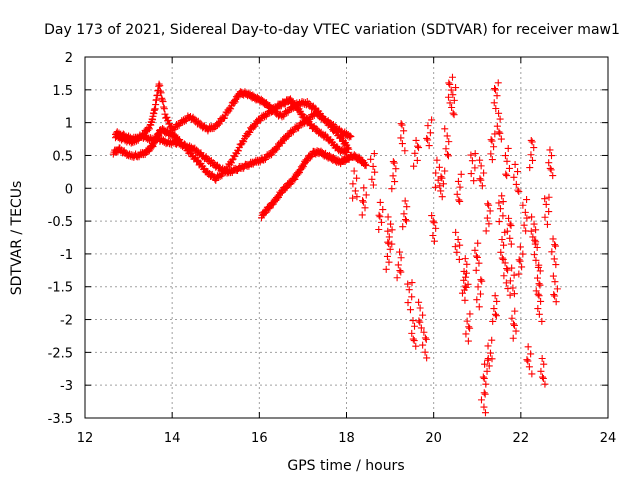 The image size is (640, 480). What do you see at coordinates (66, 255) in the screenshot?
I see `y-tick-label: -1` at bounding box center [66, 255].